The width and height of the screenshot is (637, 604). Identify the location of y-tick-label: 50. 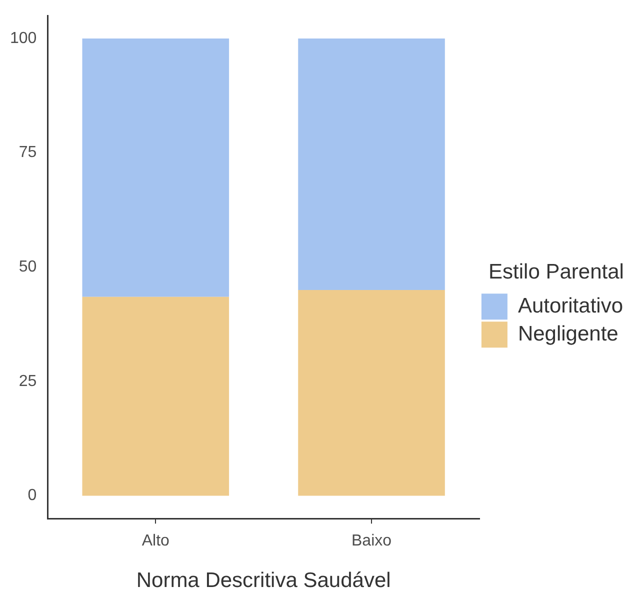
(27, 267).